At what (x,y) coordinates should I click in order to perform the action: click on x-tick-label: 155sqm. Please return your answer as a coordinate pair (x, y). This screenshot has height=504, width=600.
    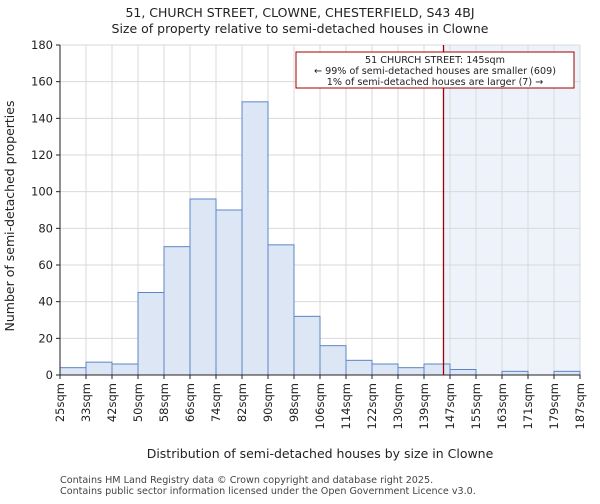
    Looking at the image, I should click on (476, 406).